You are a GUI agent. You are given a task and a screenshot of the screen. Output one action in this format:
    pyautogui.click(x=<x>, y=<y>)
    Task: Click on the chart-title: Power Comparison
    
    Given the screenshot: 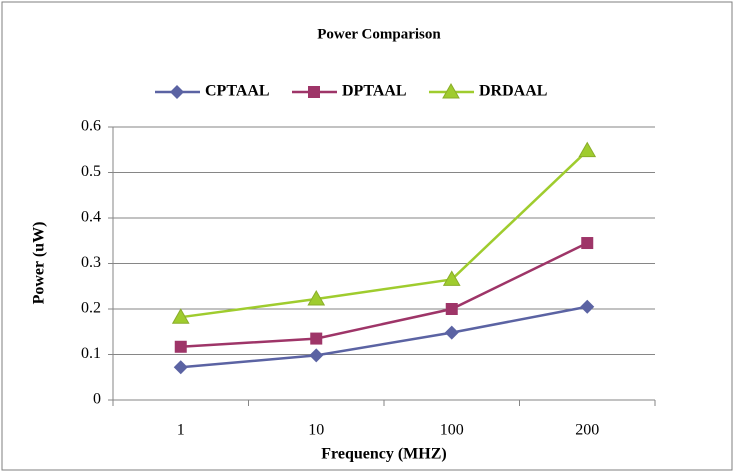 What is the action you would take?
    pyautogui.click(x=379, y=34)
    